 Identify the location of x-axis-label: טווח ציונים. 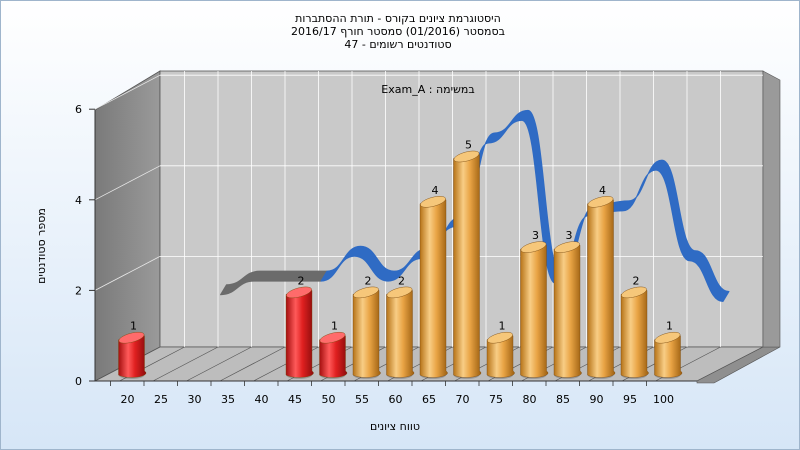
(395, 426).